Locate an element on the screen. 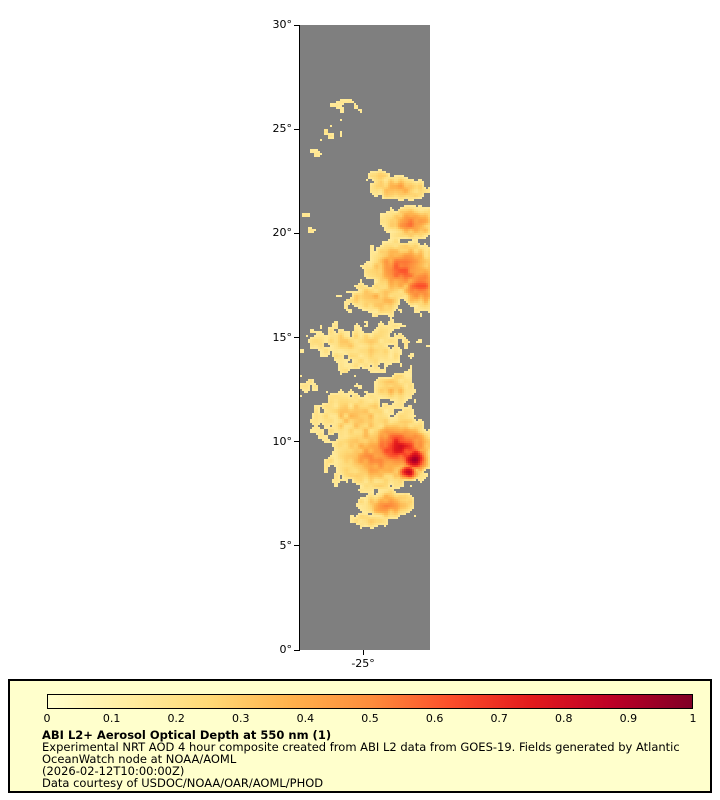  colorbar-tick-label: 0.1 is located at coordinates (111, 718).